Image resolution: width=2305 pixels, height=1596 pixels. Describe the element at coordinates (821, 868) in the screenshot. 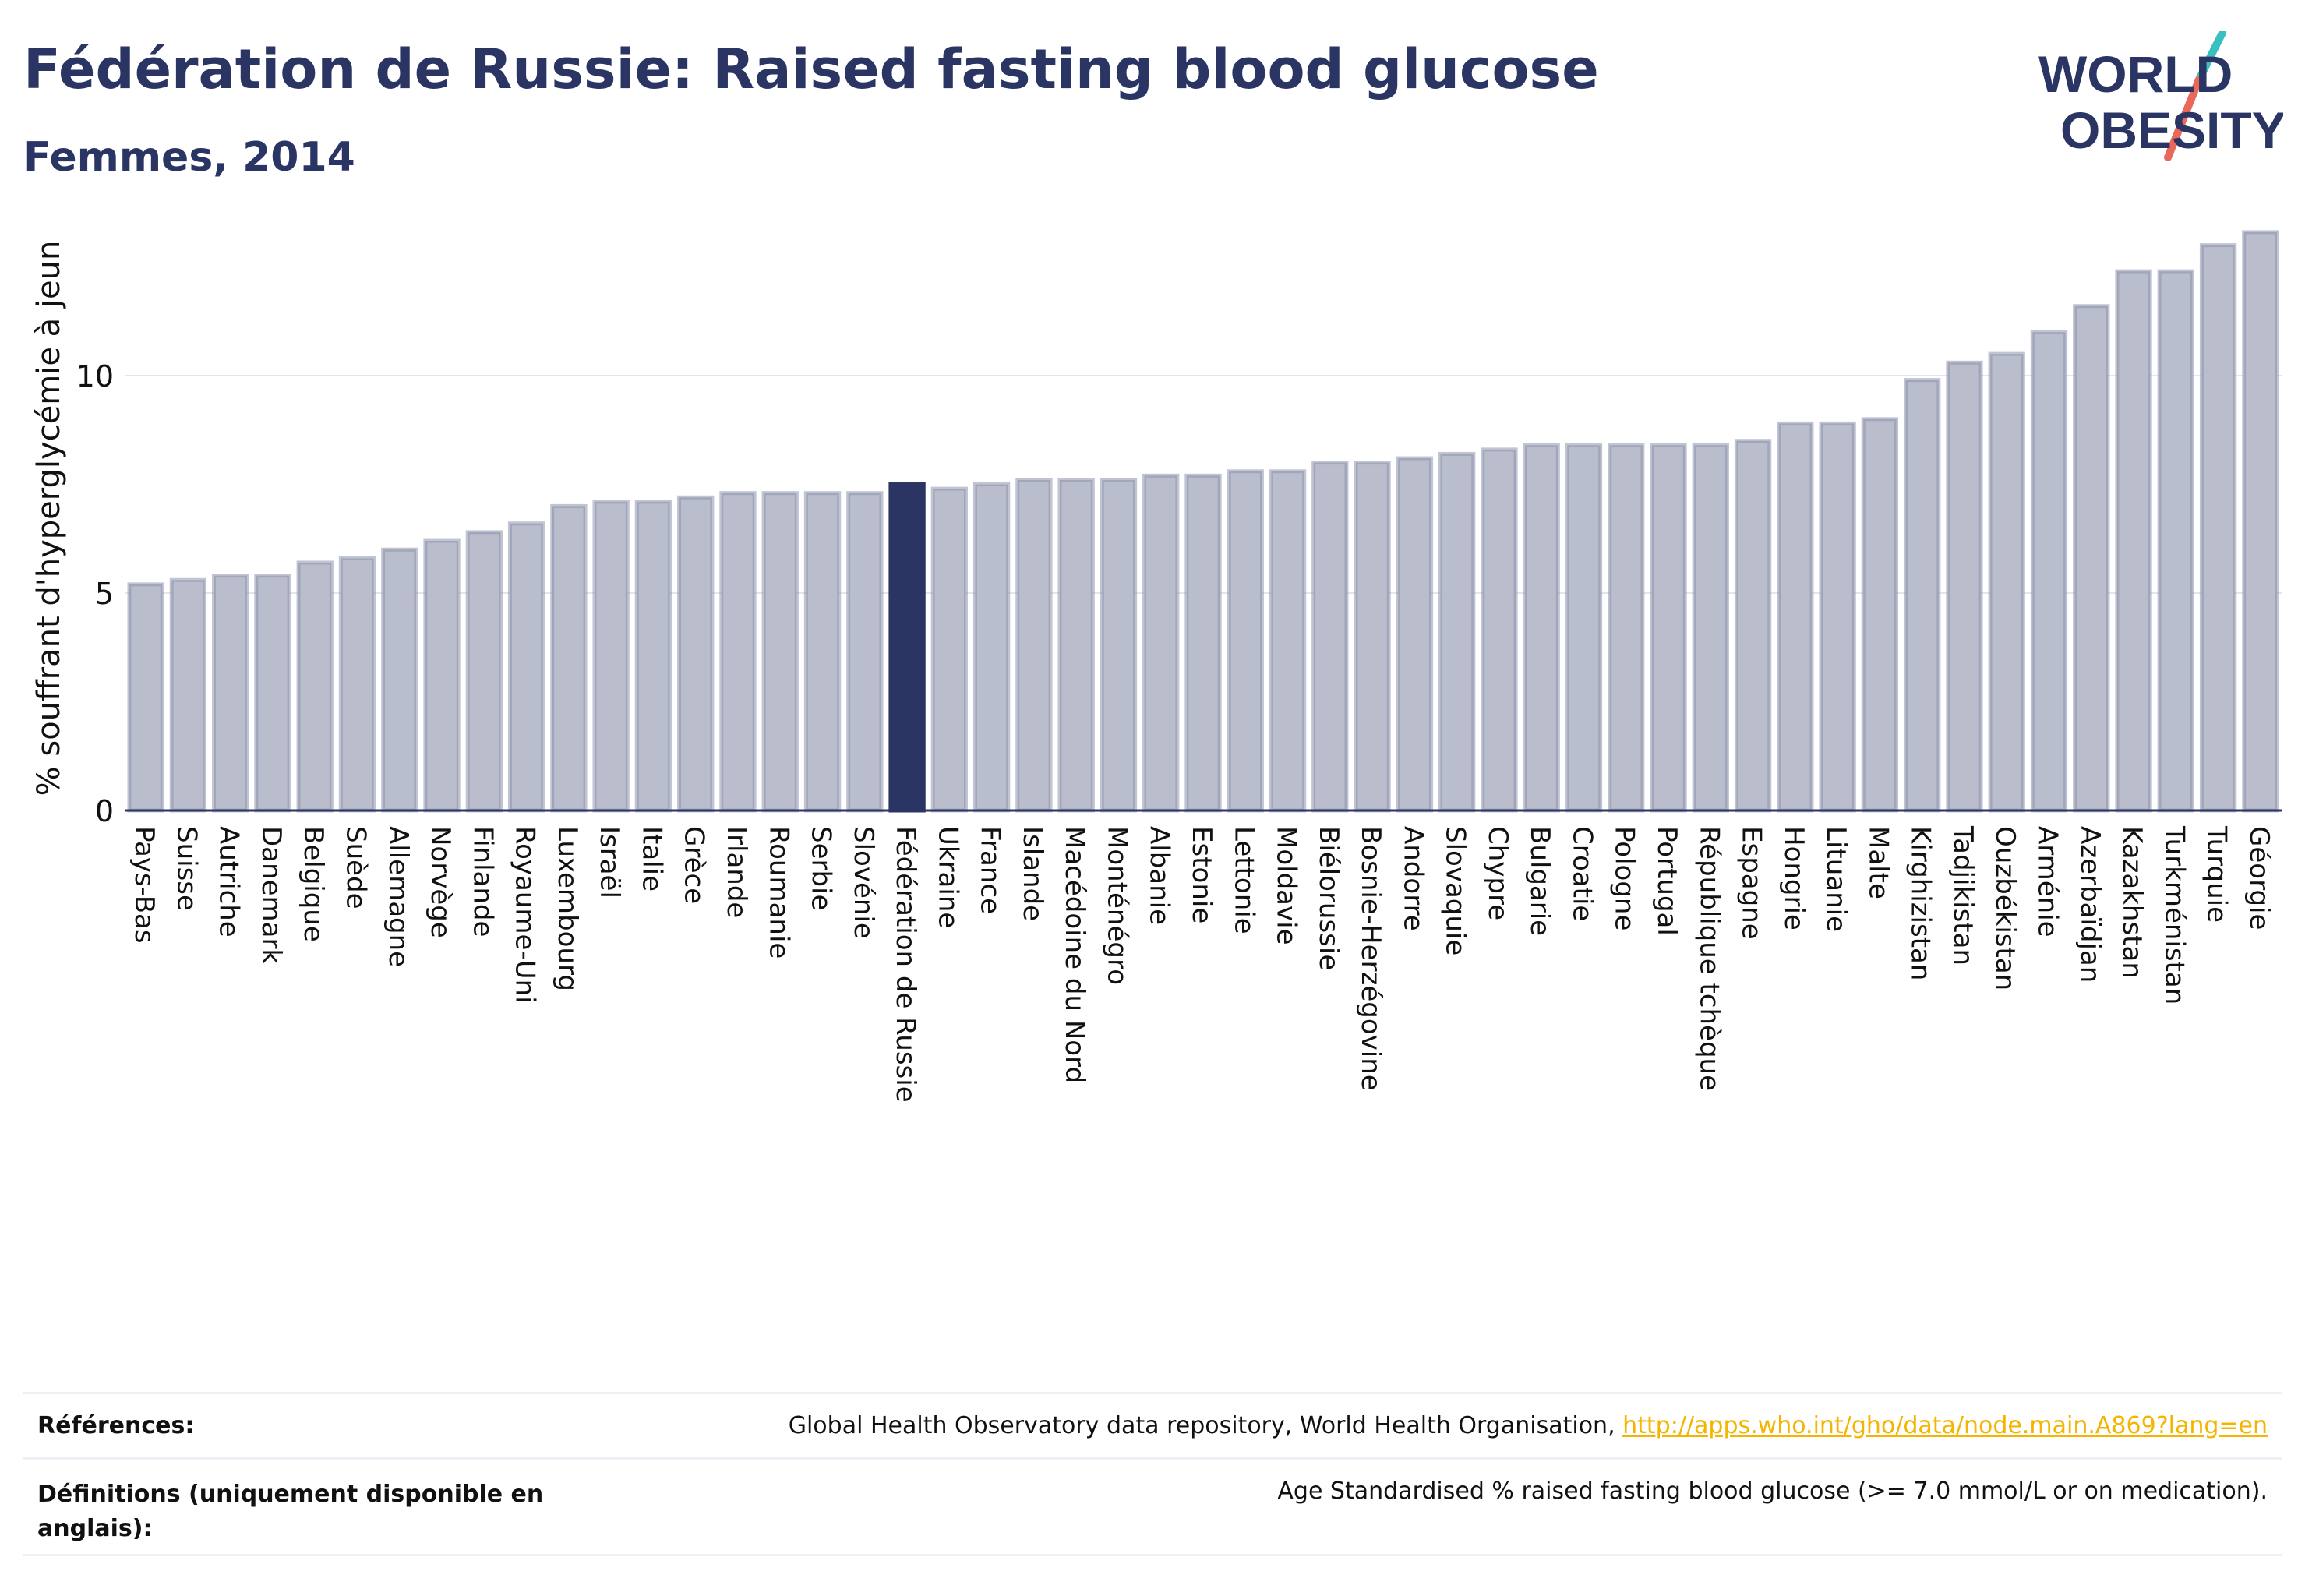

I see `x-tick-label: Serbie` at that location.